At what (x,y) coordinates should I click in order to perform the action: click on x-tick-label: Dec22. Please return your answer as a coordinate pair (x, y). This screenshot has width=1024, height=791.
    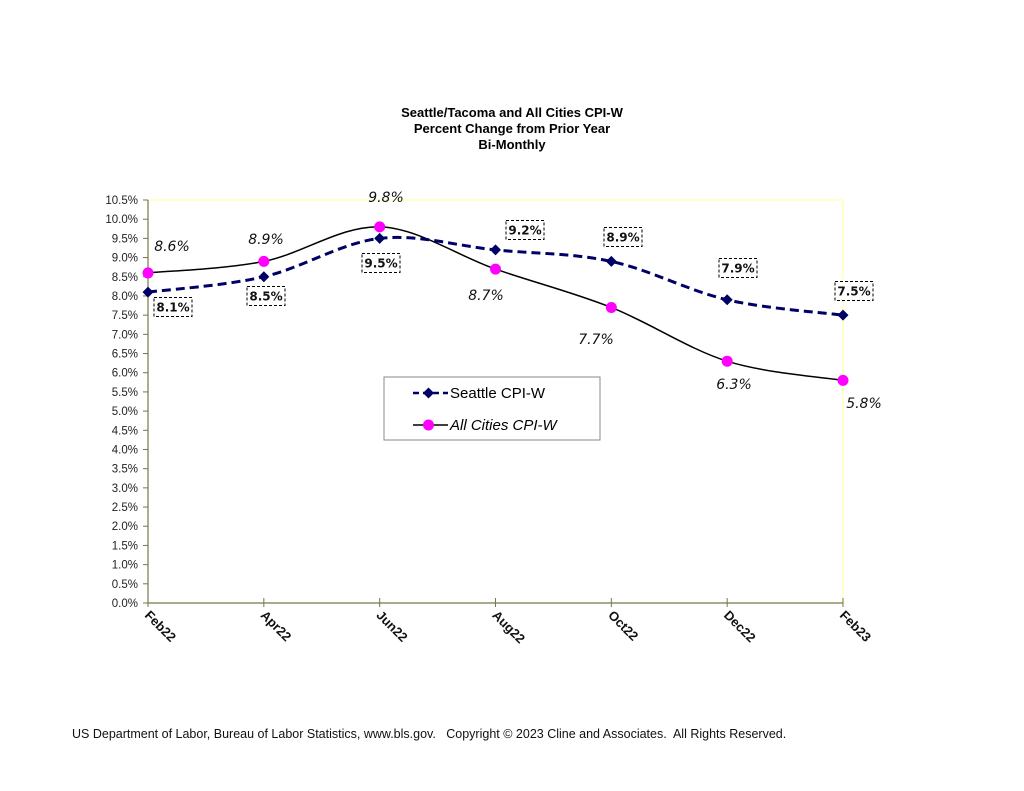
    Looking at the image, I should click on (740, 627).